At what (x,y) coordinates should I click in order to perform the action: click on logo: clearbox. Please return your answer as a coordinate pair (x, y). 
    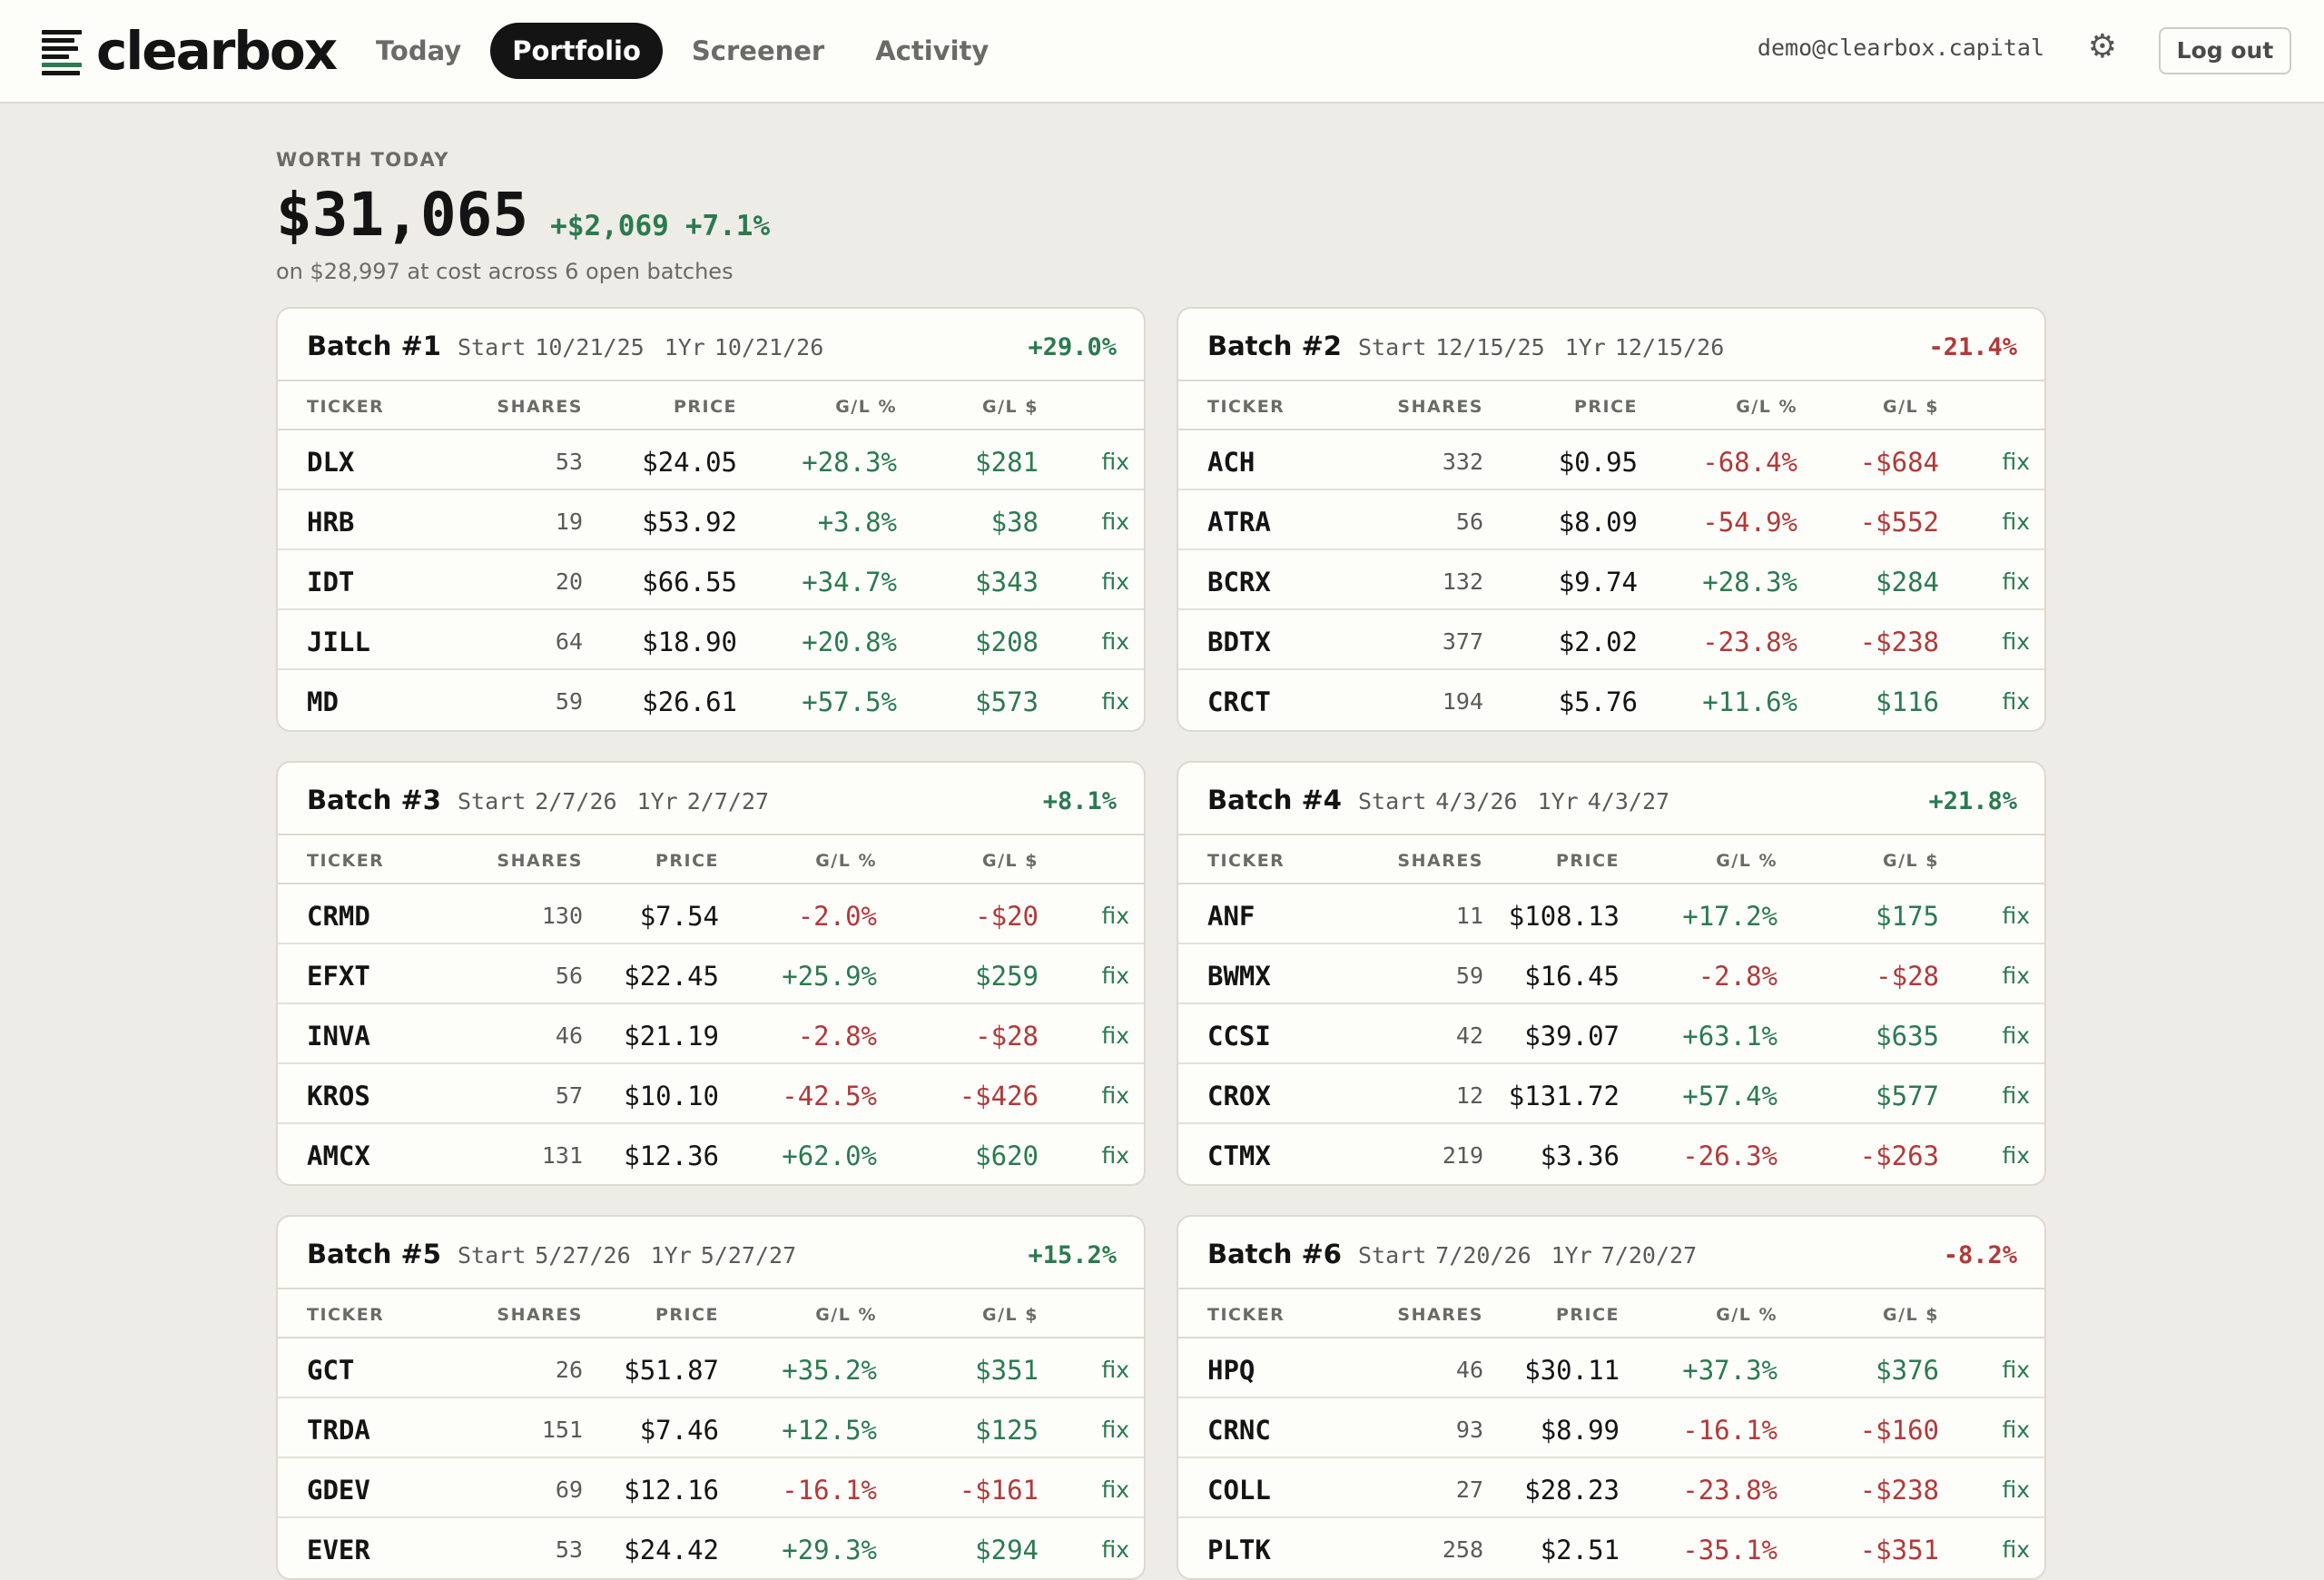
    Looking at the image, I should click on (190, 51).